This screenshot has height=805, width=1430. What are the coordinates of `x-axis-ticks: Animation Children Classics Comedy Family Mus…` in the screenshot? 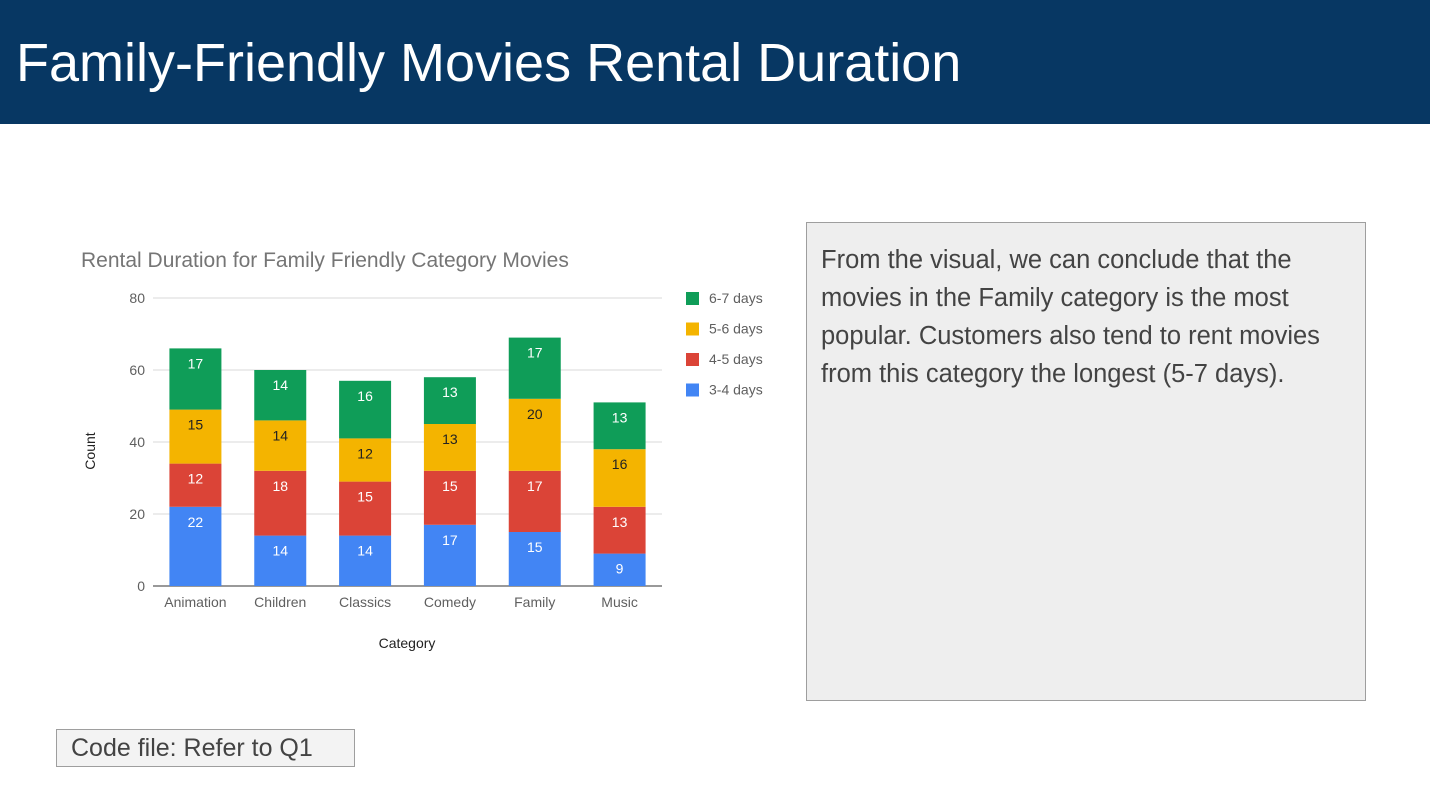 It's located at (401, 602).